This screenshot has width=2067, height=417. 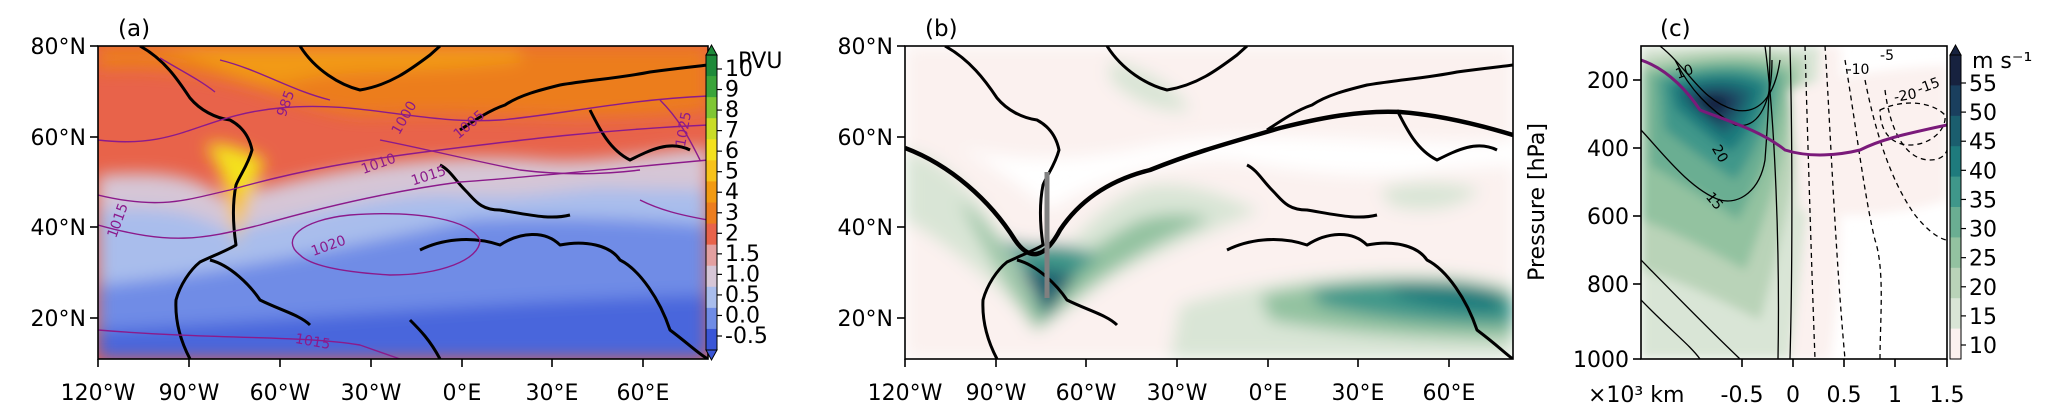 What do you see at coordinates (1719, 153) in the screenshot?
I see `wind-contour-label: 20` at bounding box center [1719, 153].